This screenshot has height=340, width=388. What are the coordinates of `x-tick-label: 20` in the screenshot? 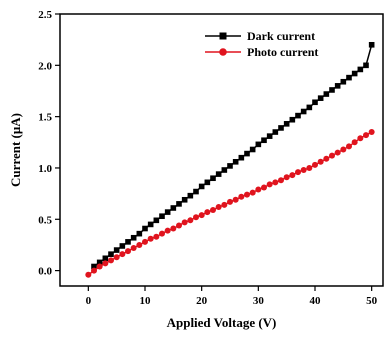 It's located at (202, 301).